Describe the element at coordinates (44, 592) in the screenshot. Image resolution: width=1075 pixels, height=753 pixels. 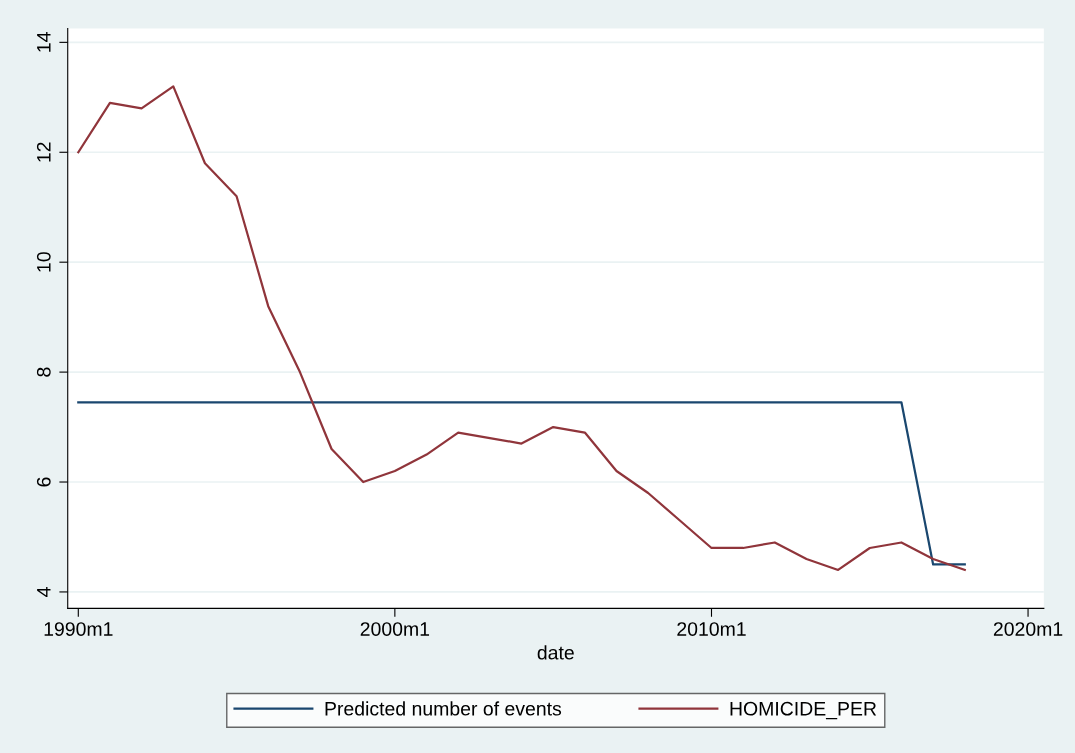
I see `y-tick-label: 4` at that location.